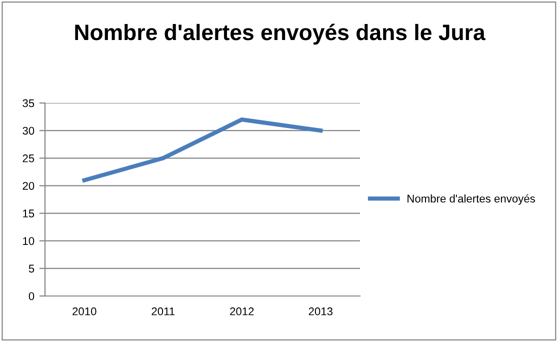  I want to click on x-tick-label: 2013, so click(320, 311).